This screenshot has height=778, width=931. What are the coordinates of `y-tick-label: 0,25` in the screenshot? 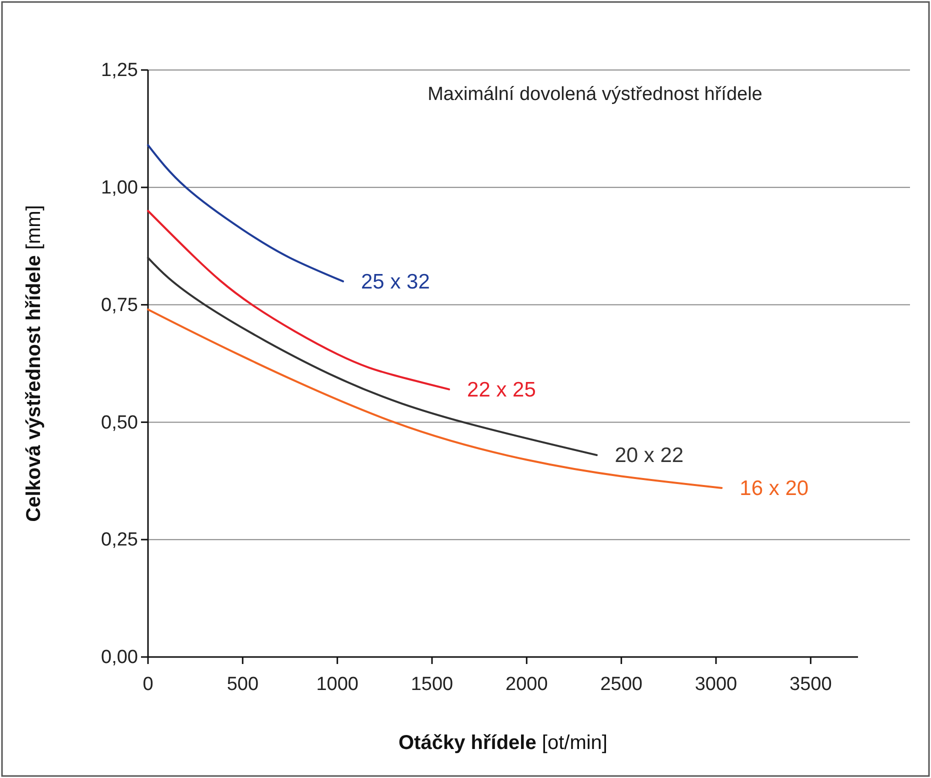 It's located at (119, 540).